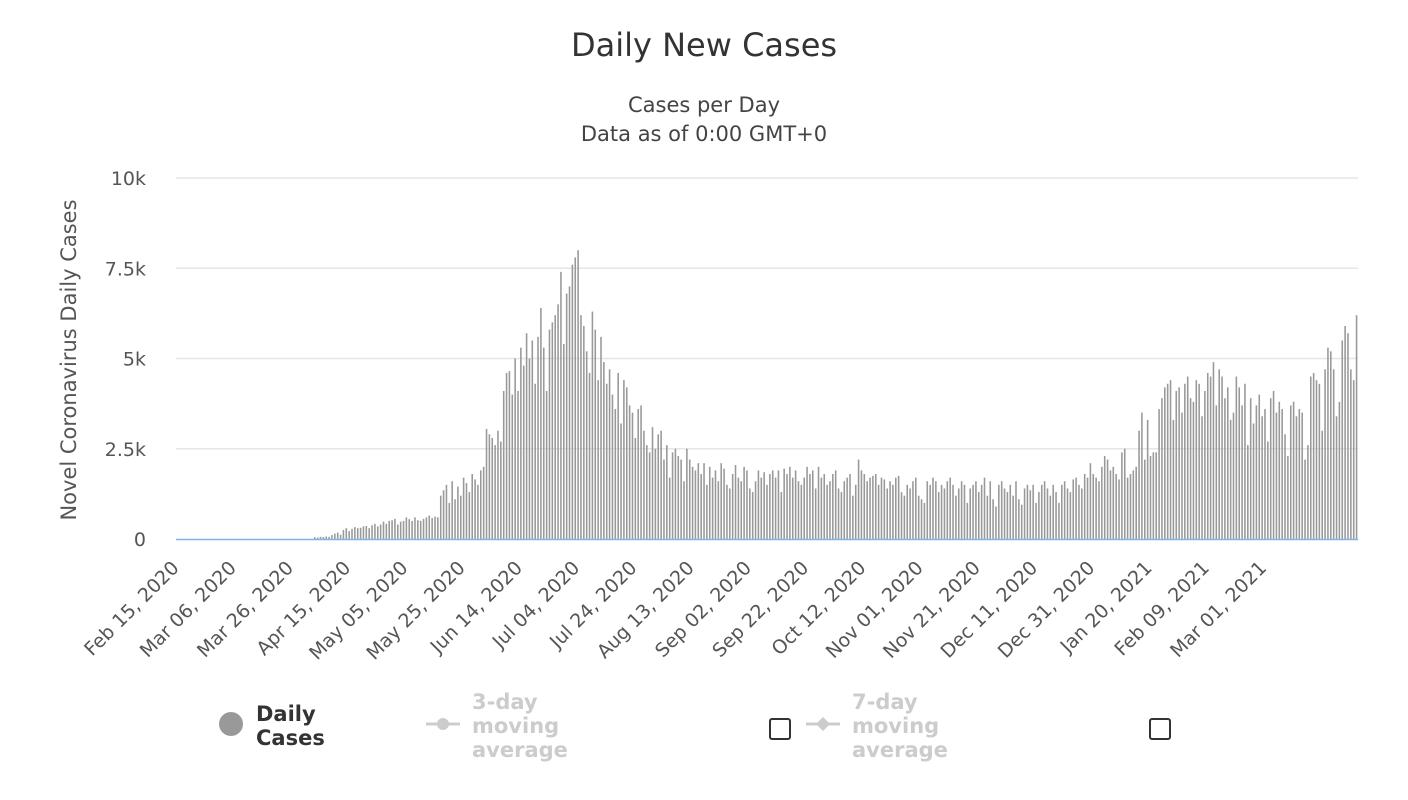 Image resolution: width=1408 pixels, height=800 pixels. I want to click on checkbox-7-day-average, so click(1160, 729).